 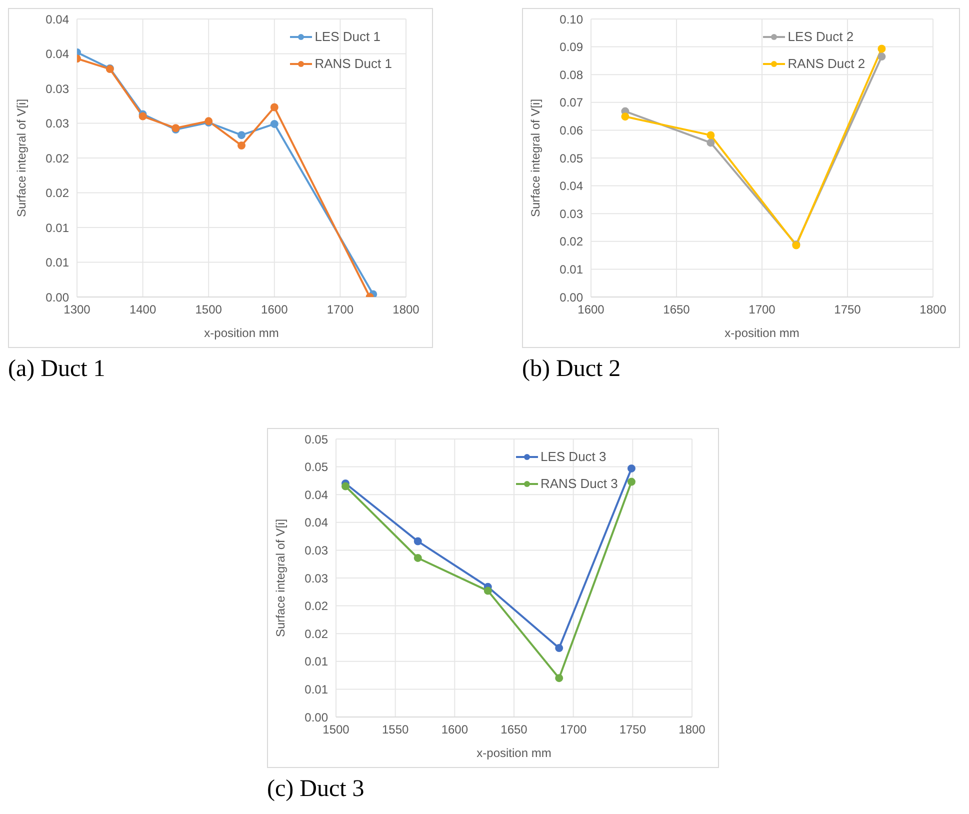 I want to click on y-tick-label: 0.08, so click(x=572, y=75).